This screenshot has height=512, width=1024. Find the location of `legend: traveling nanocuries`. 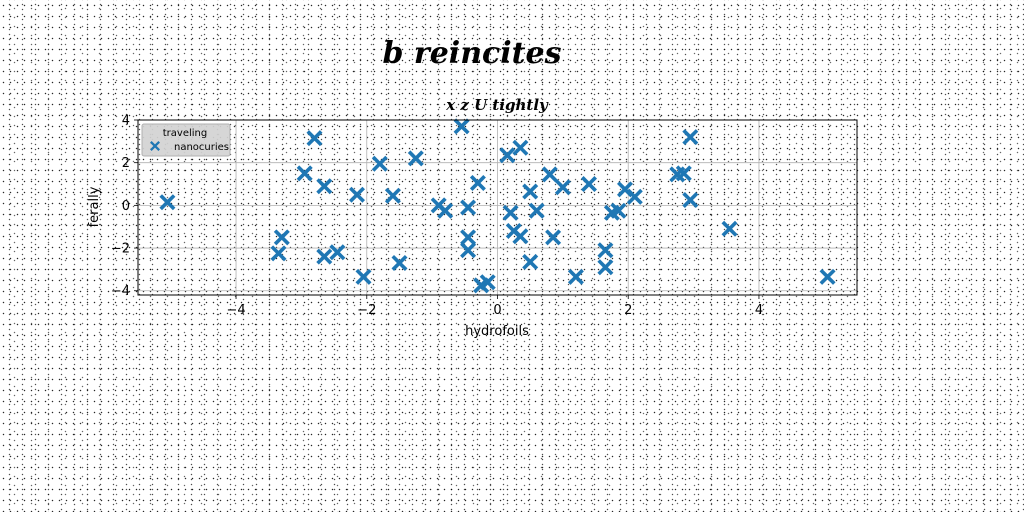

legend: traveling nanocuries is located at coordinates (186, 140).